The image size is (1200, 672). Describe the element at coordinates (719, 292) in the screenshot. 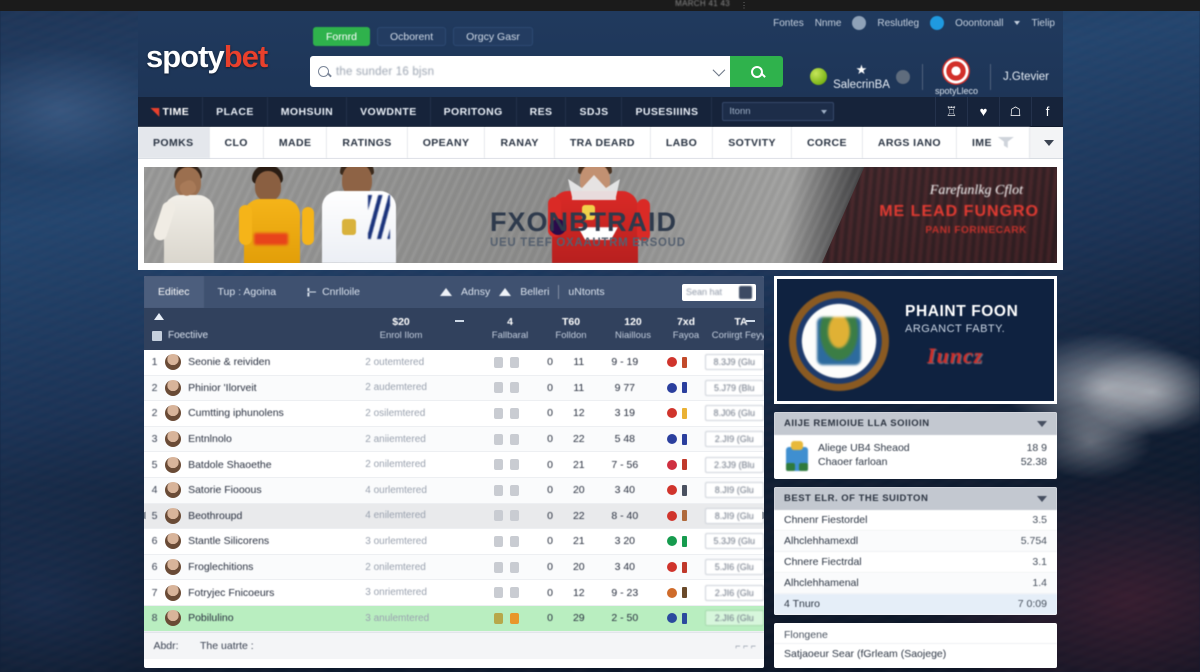

I see `table-search-input: Sean hat` at that location.